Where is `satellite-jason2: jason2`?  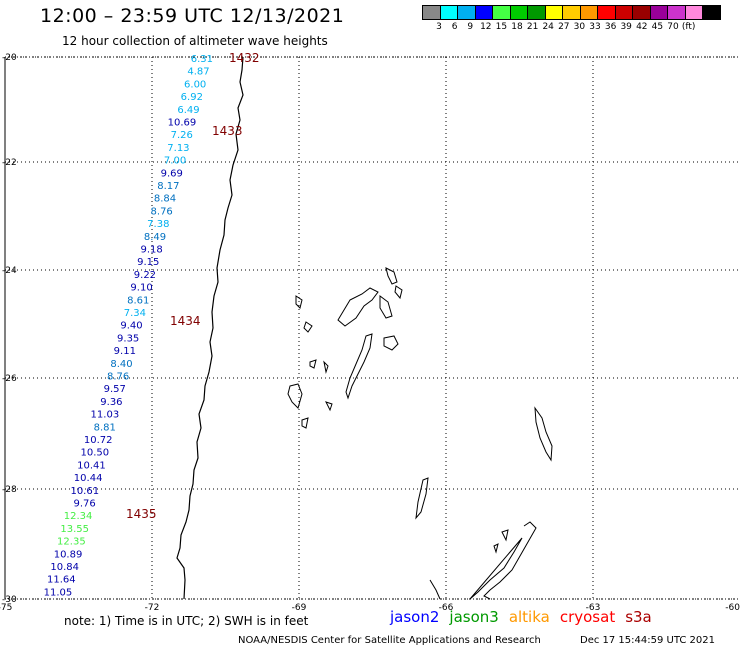 satellite-jason2: jason2 is located at coordinates (415, 617).